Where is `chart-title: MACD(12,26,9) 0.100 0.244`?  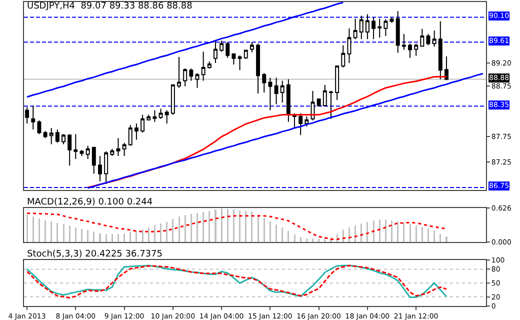
chart-title: MACD(12,26,9) 0.100 0.244 is located at coordinates (90, 202).